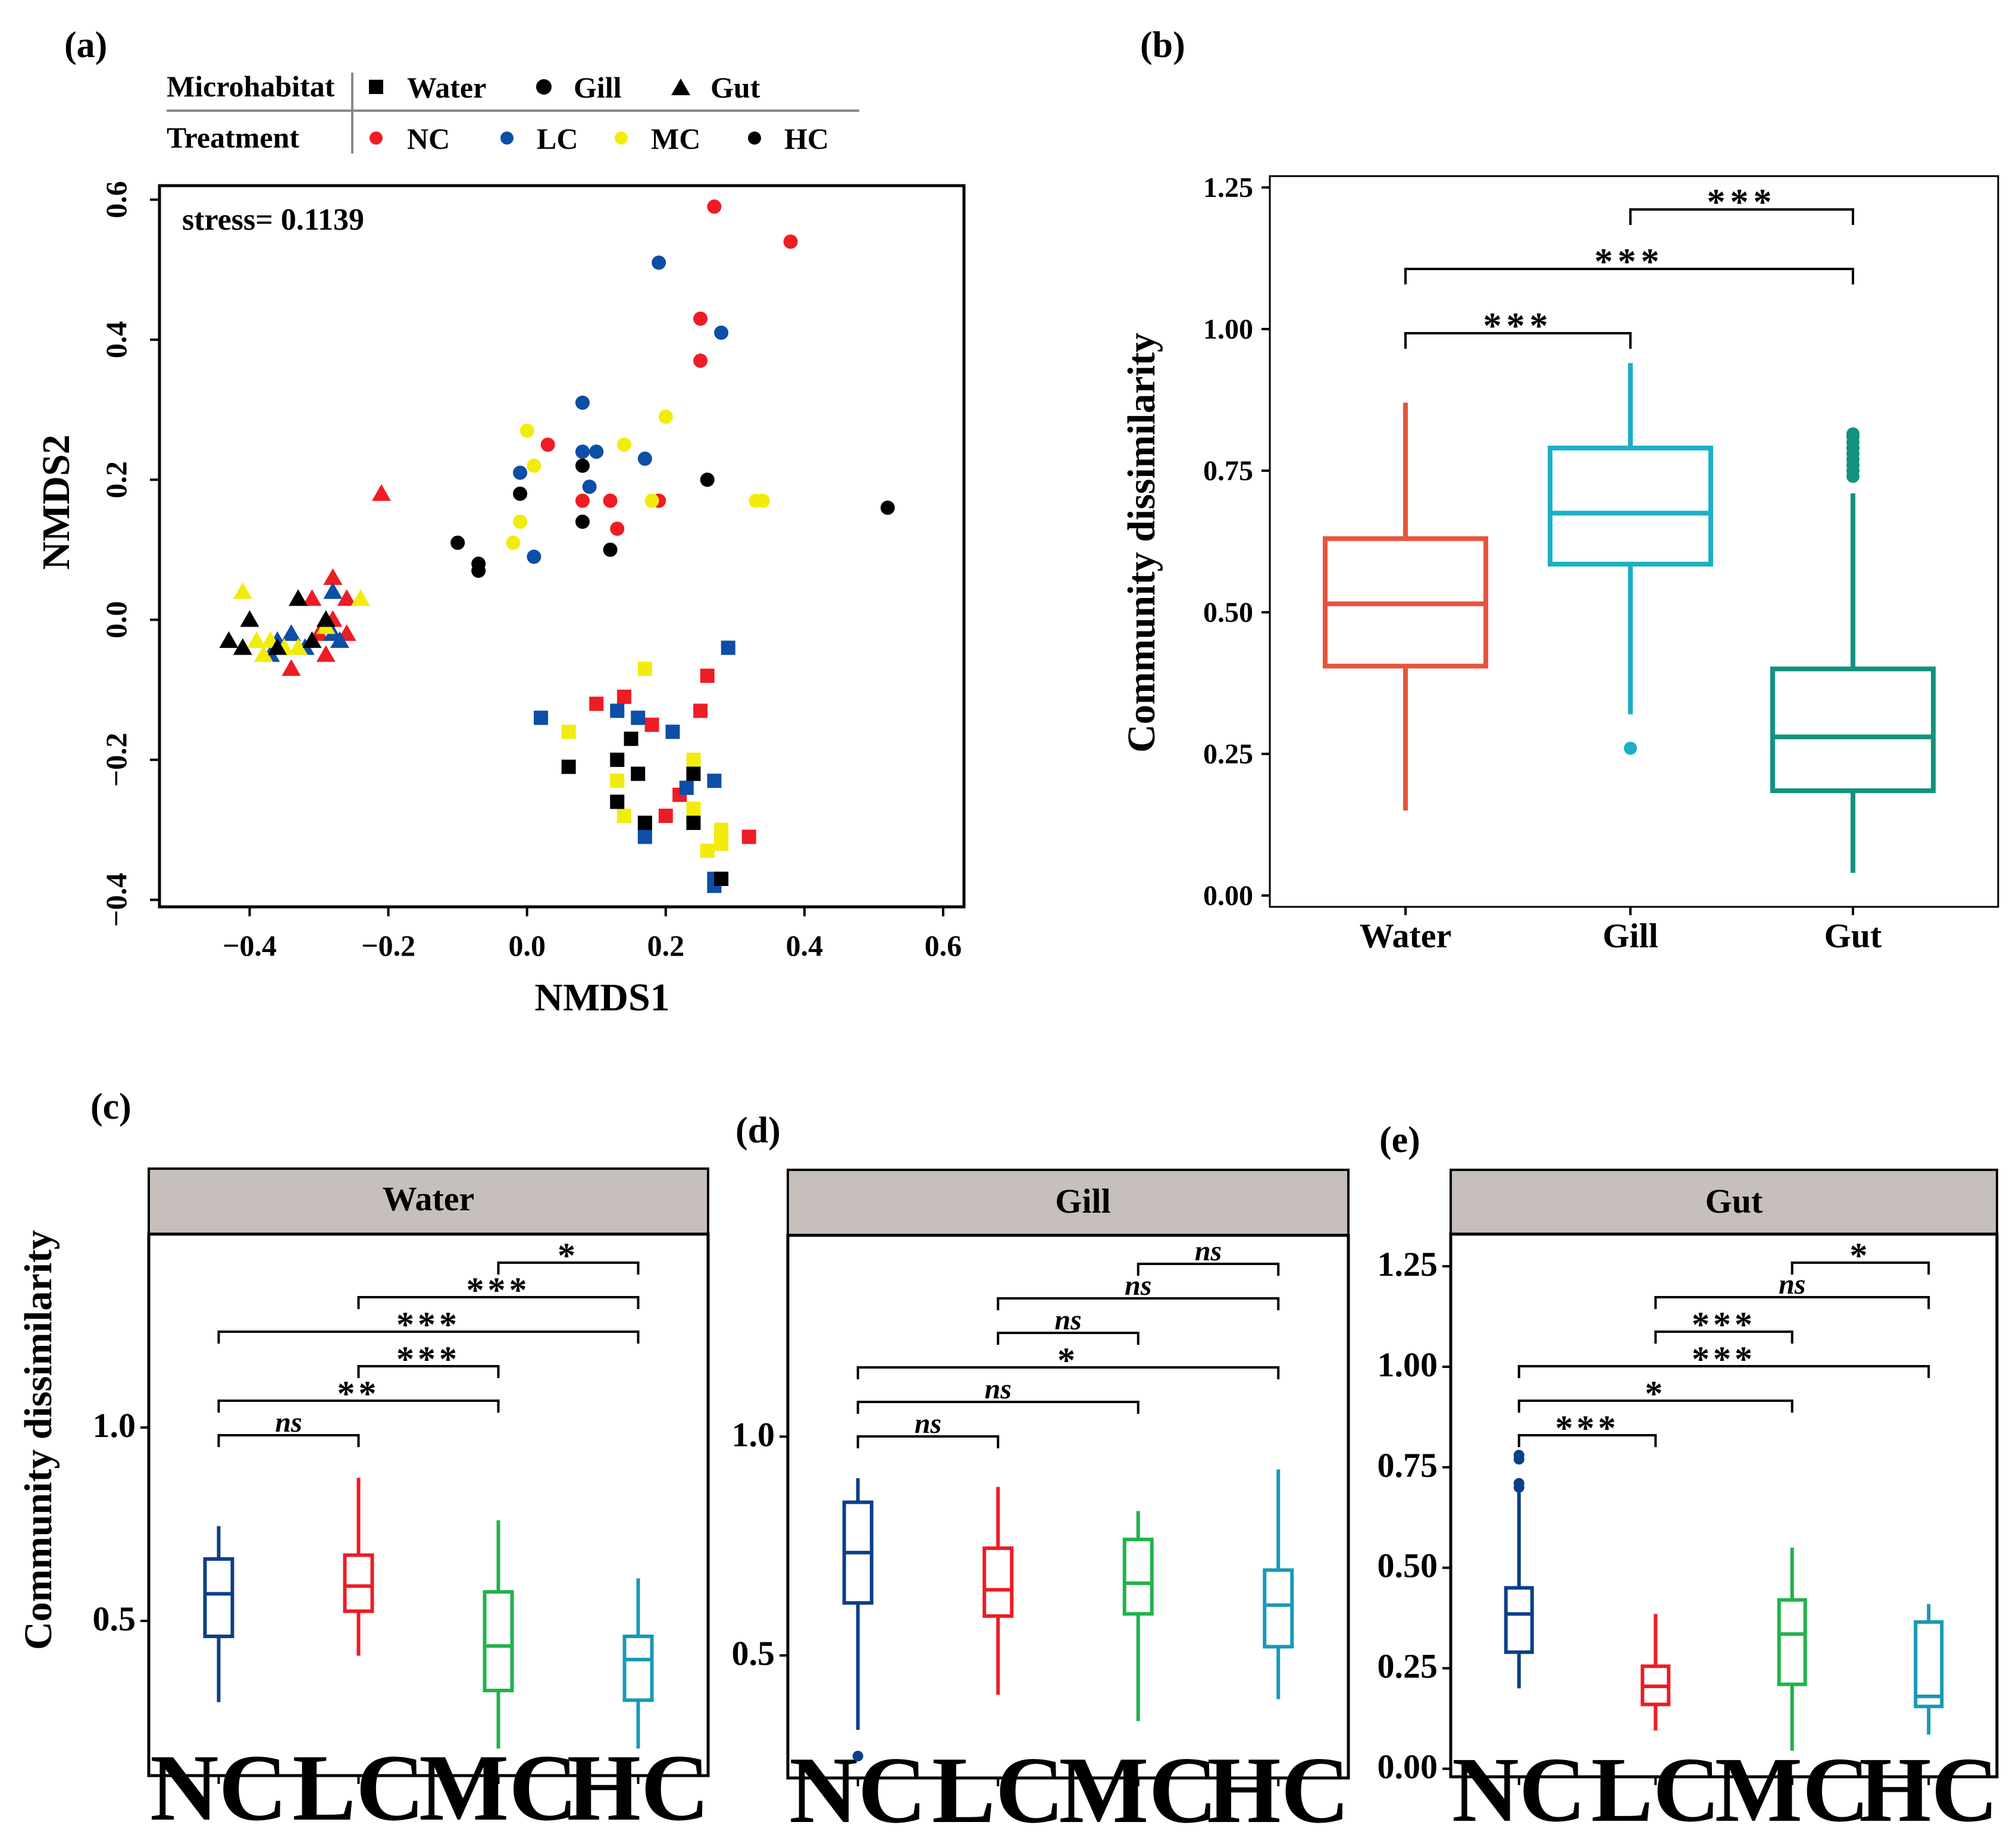  What do you see at coordinates (638, 1787) in the screenshot?
I see `x-category-label: HC` at bounding box center [638, 1787].